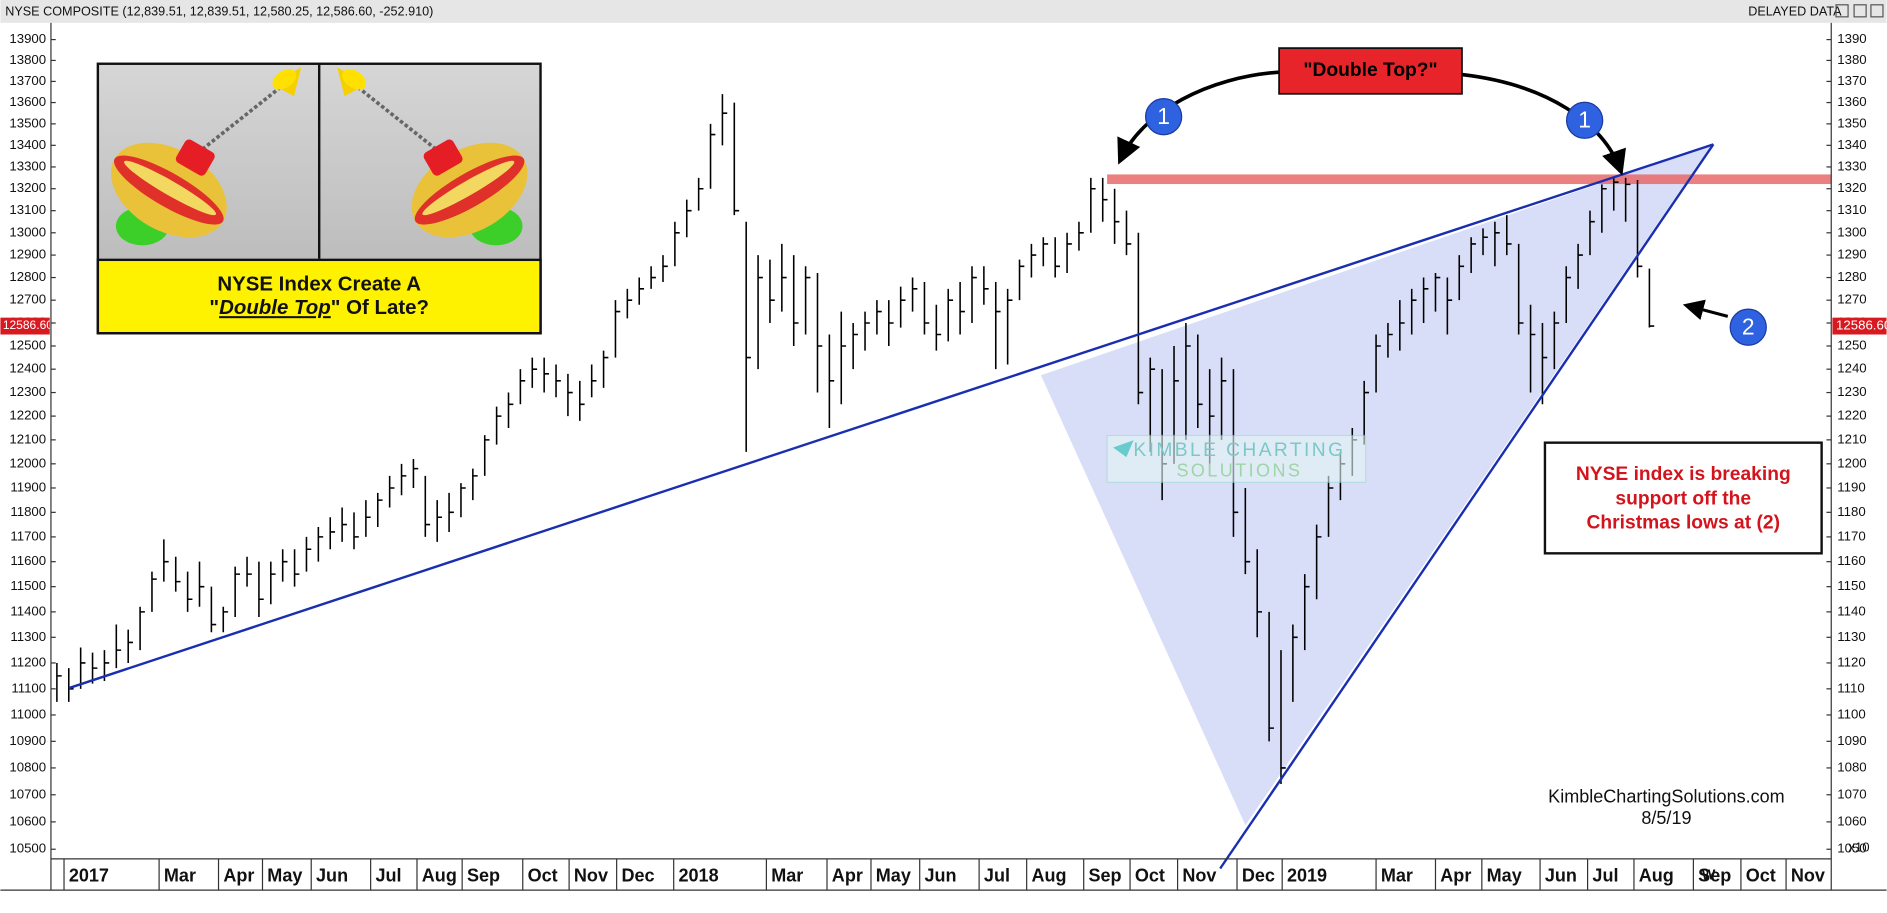 Image resolution: width=1887 pixels, height=913 pixels. Describe the element at coordinates (27, 299) in the screenshot. I see `y-tick-label: 12700` at that location.